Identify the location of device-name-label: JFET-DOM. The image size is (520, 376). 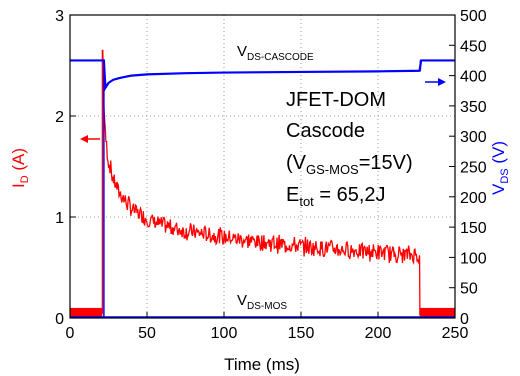
(336, 100).